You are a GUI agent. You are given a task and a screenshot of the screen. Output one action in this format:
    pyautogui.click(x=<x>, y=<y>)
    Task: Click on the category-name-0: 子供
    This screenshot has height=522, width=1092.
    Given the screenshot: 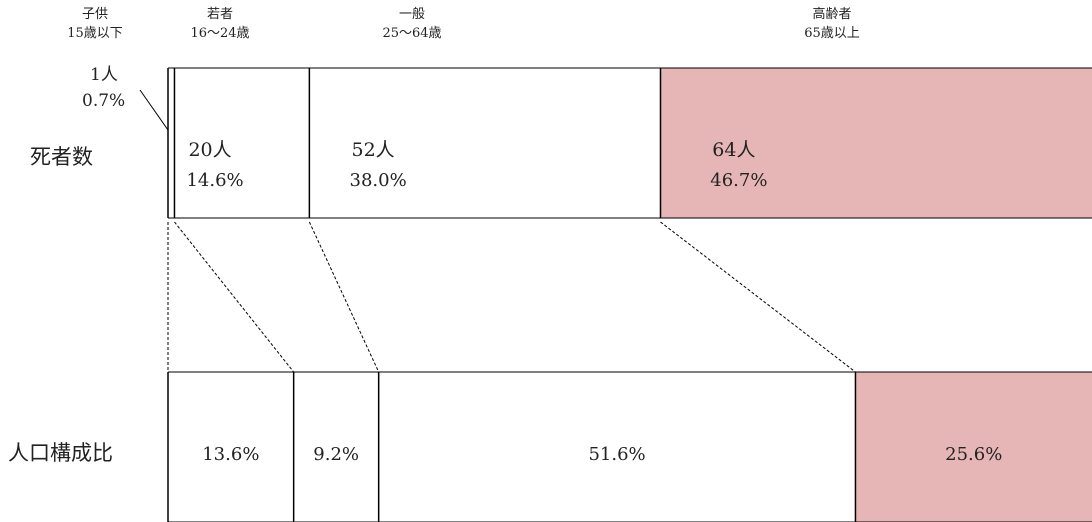 What is the action you would take?
    pyautogui.click(x=95, y=14)
    